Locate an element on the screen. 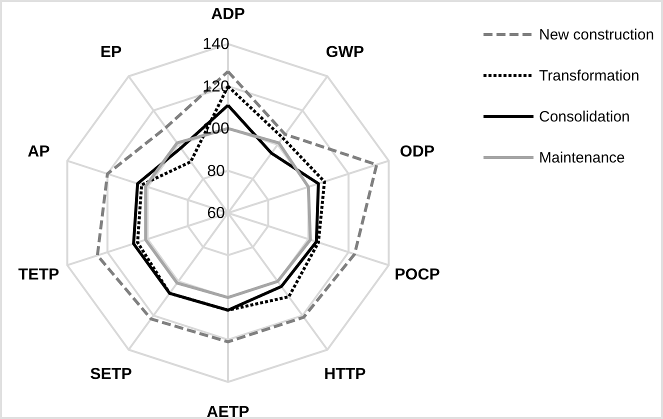 This screenshot has width=663, height=419. spoke-label: GWP is located at coordinates (345, 53).